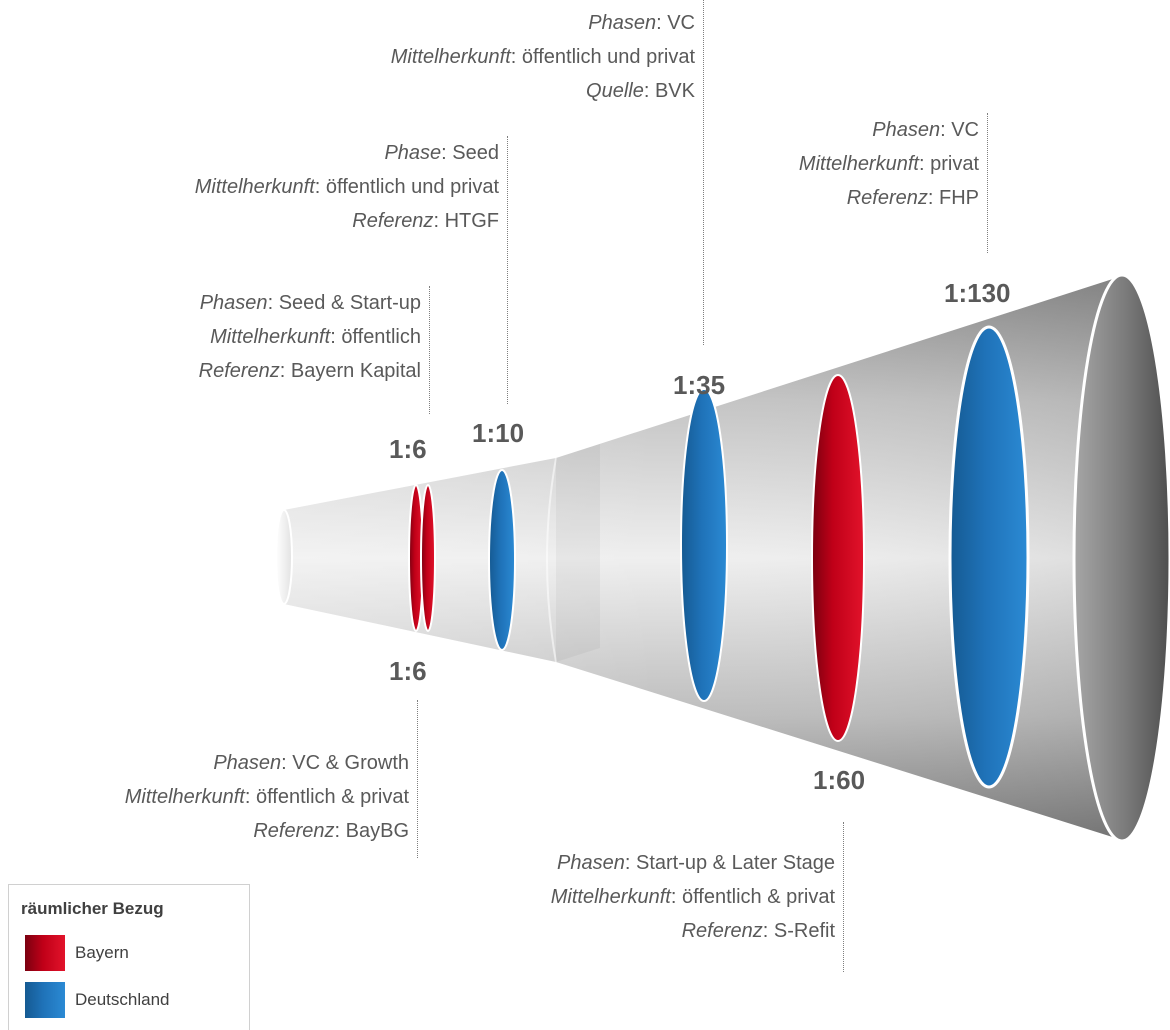 Image resolution: width=1170 pixels, height=1030 pixels. I want to click on ratio-bayern-kapital: 1:6, so click(408, 449).